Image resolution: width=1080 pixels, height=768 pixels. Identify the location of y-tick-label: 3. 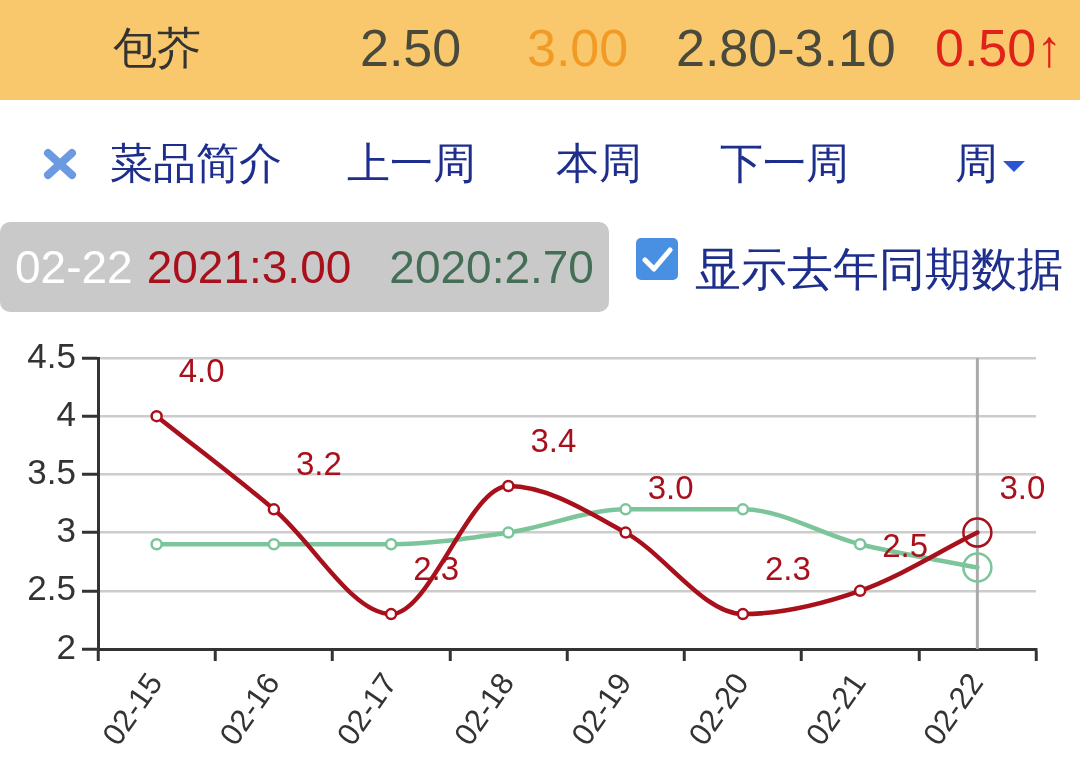
(66, 530).